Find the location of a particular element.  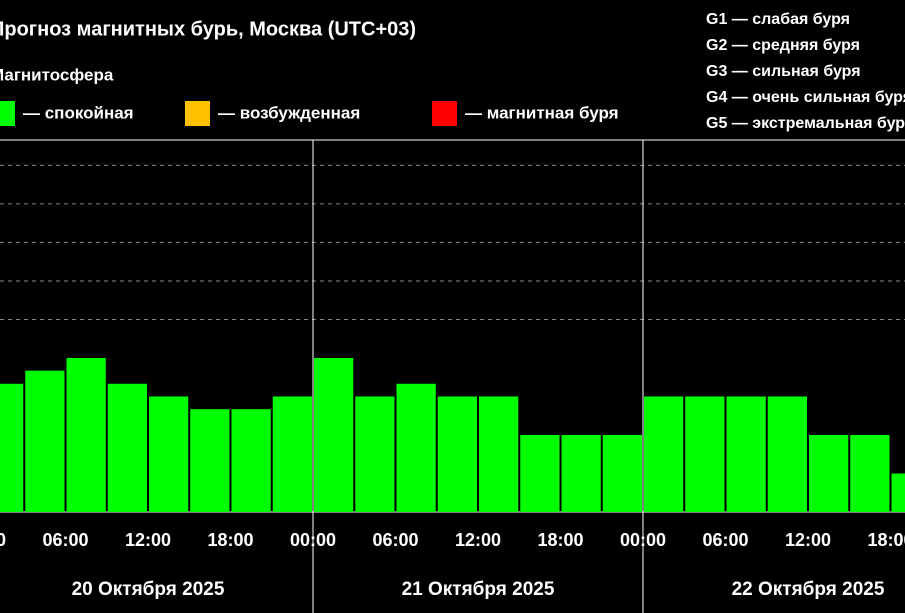

legend-label: — магнитная буря is located at coordinates (542, 112).